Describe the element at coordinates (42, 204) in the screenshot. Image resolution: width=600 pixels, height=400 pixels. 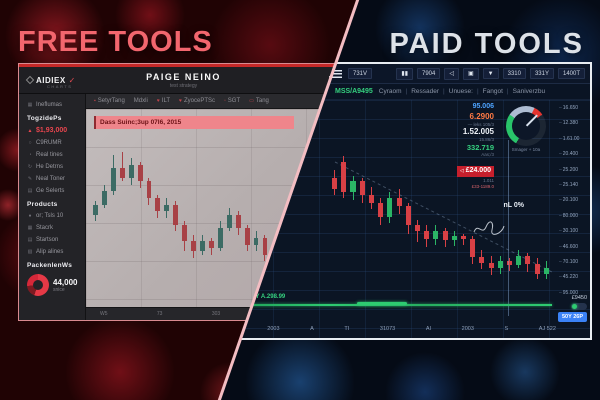
I see `sidebar-section-header: Products` at that location.